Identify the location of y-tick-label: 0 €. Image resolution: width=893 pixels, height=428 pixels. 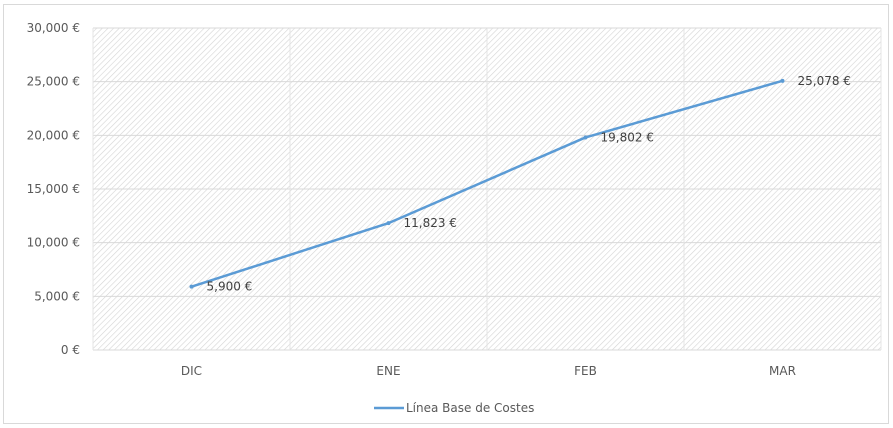
(70, 350).